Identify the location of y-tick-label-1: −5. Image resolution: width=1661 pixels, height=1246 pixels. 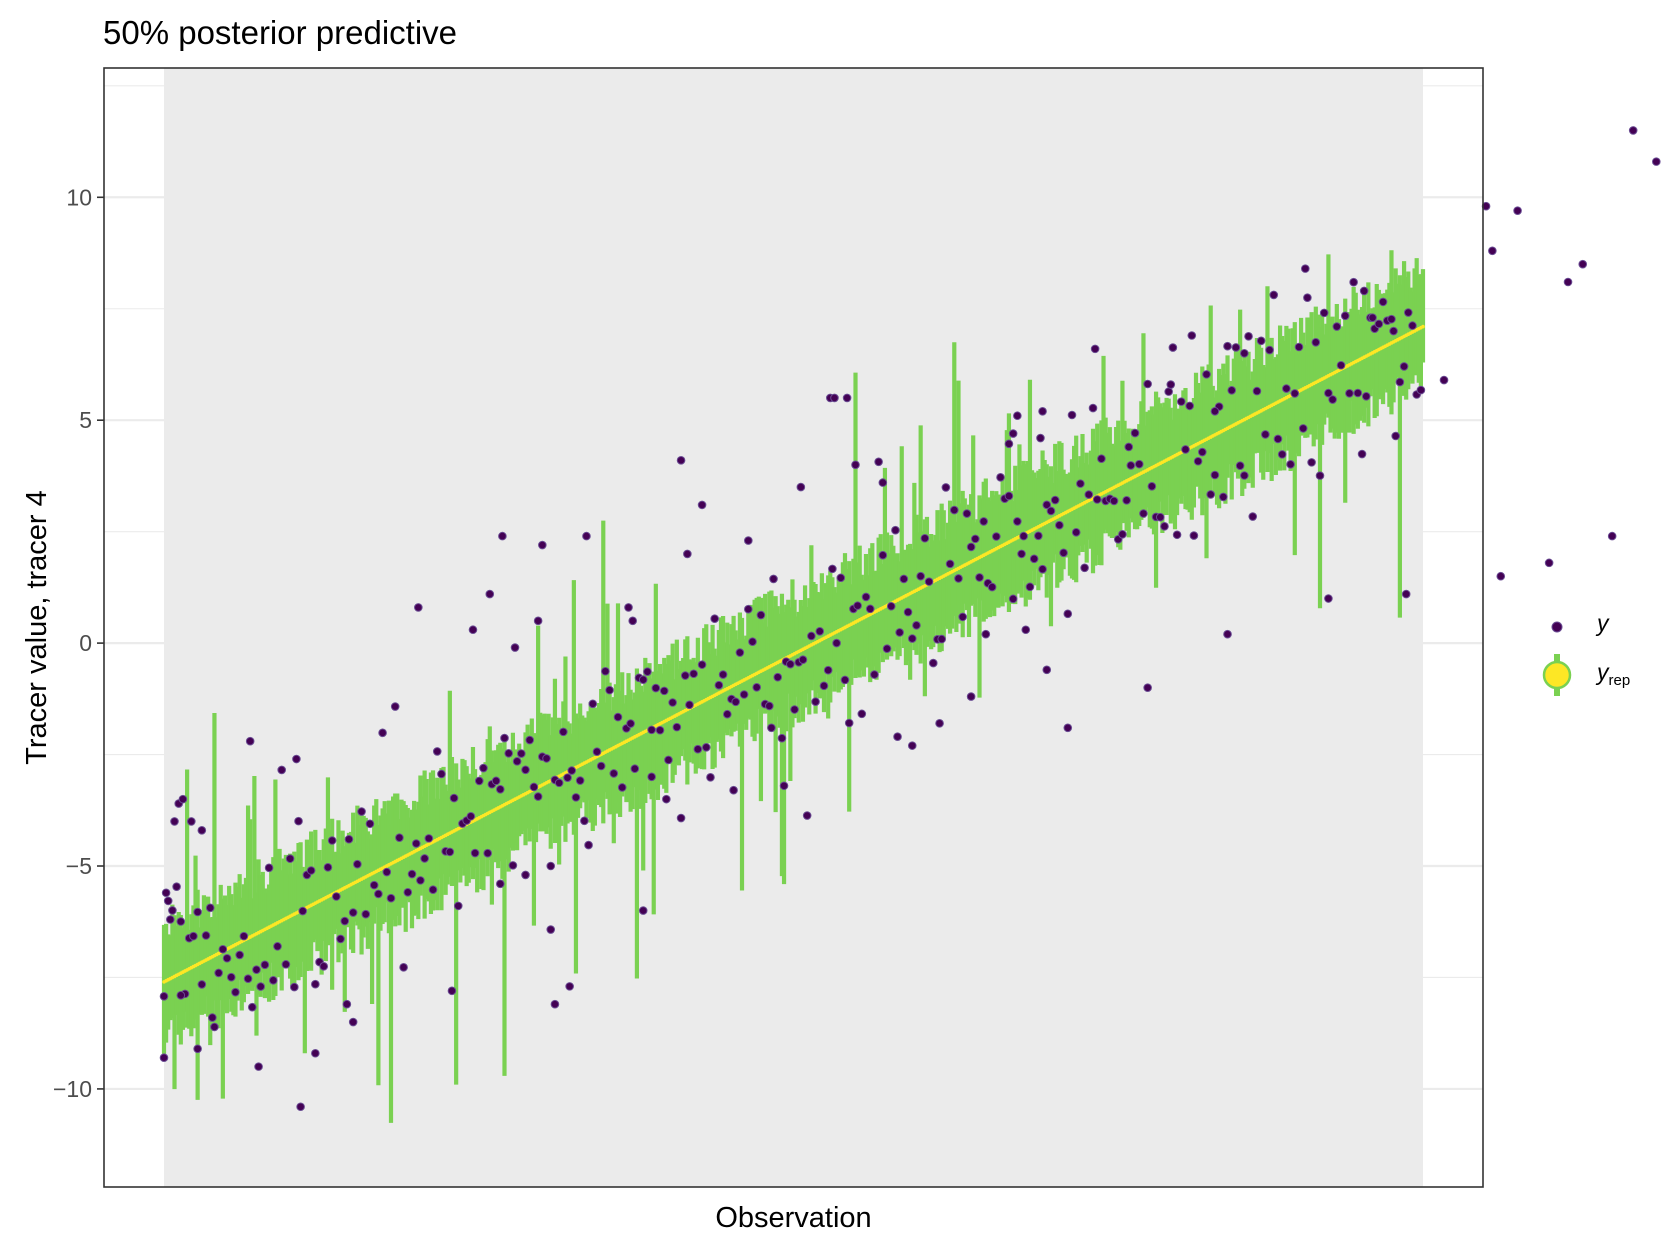
(79, 866).